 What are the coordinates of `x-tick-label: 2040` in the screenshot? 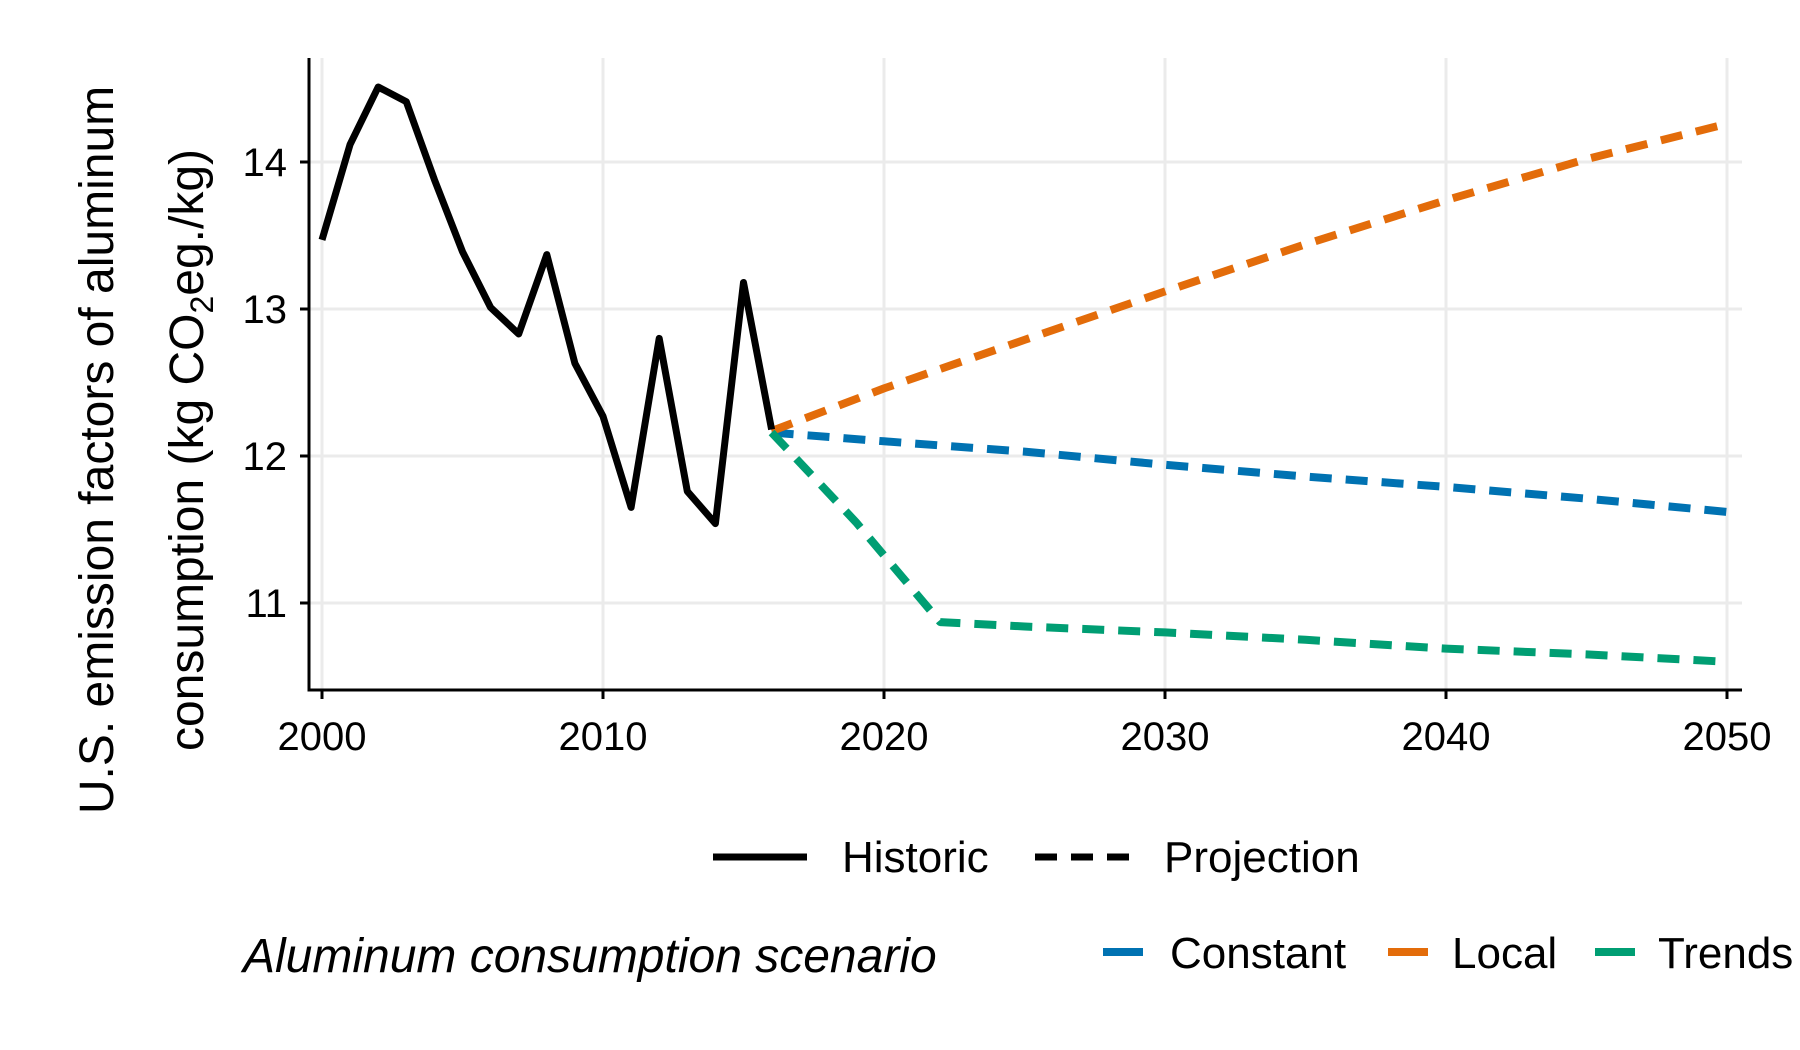 It's located at (1446, 737).